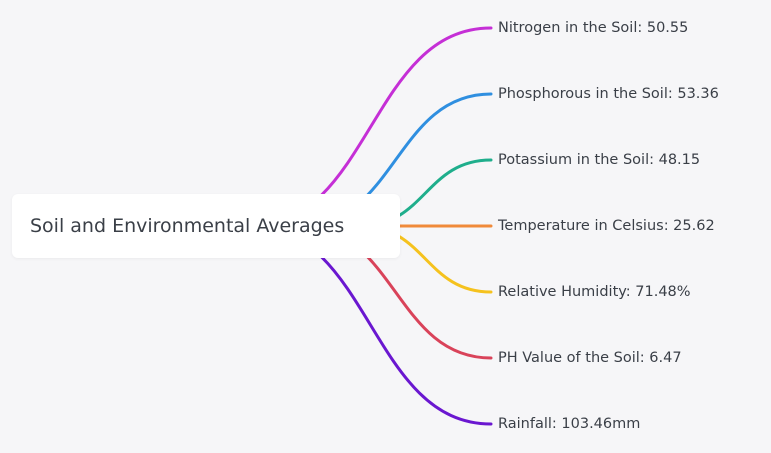 The image size is (771, 453). I want to click on branch-node-humidity: Relative Humidity: 71.48%, so click(594, 292).